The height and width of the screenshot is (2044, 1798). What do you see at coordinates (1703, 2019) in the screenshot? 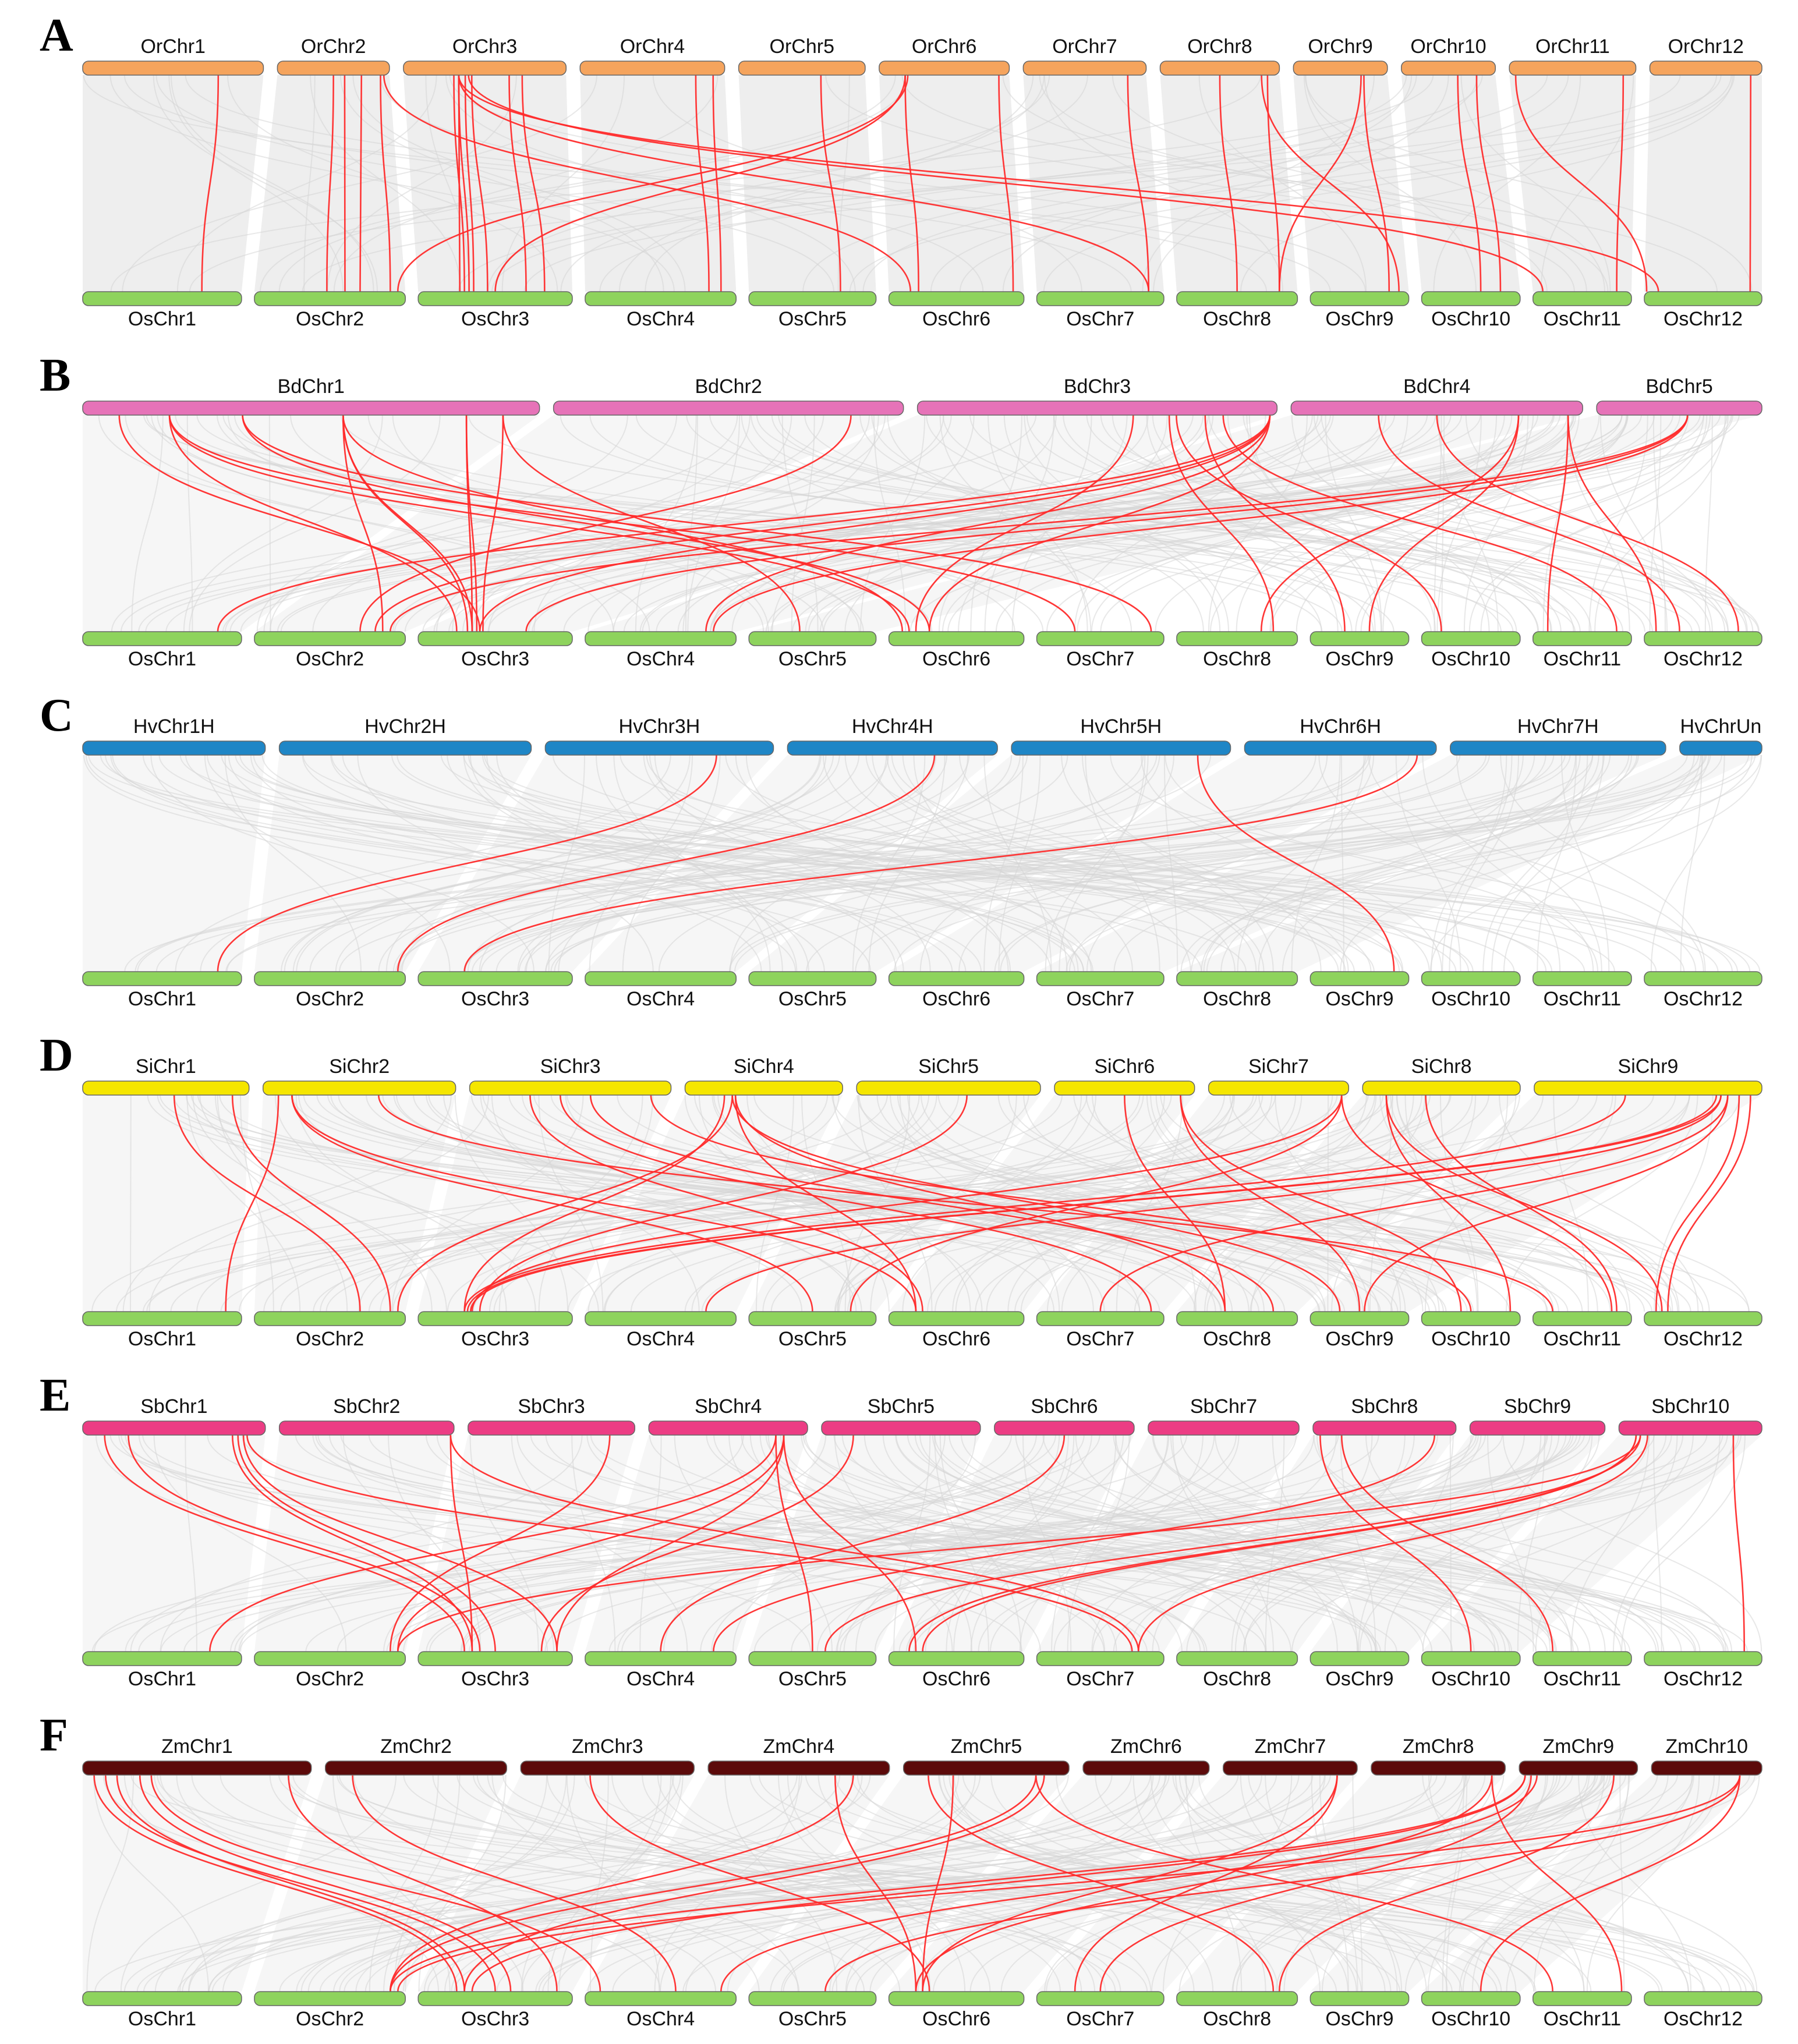
I see `bottom-chromosome-label: OsChr12` at bounding box center [1703, 2019].